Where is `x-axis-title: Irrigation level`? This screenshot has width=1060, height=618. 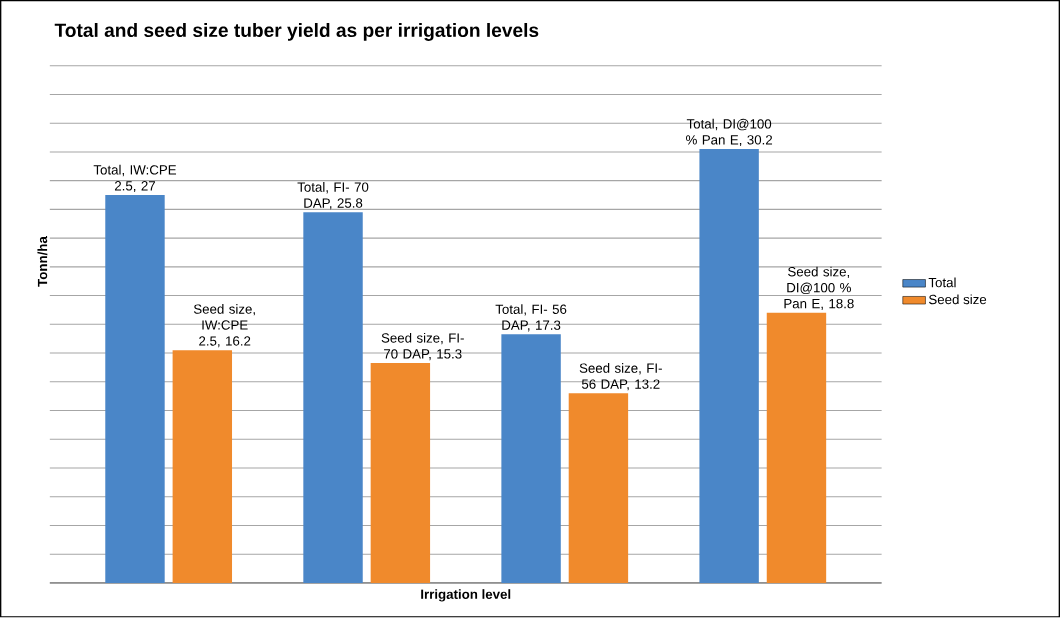
x-axis-title: Irrigation level is located at coordinates (466, 595).